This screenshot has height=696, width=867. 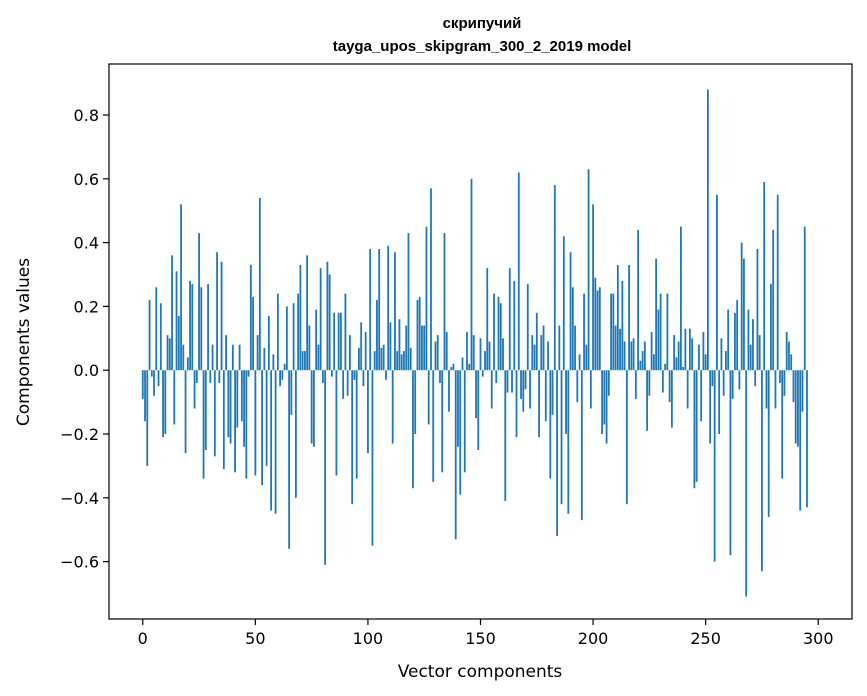 What do you see at coordinates (482, 46) in the screenshot?
I see `chart-subtitle: tayga_upos_skipgram_300_2_2019 model` at bounding box center [482, 46].